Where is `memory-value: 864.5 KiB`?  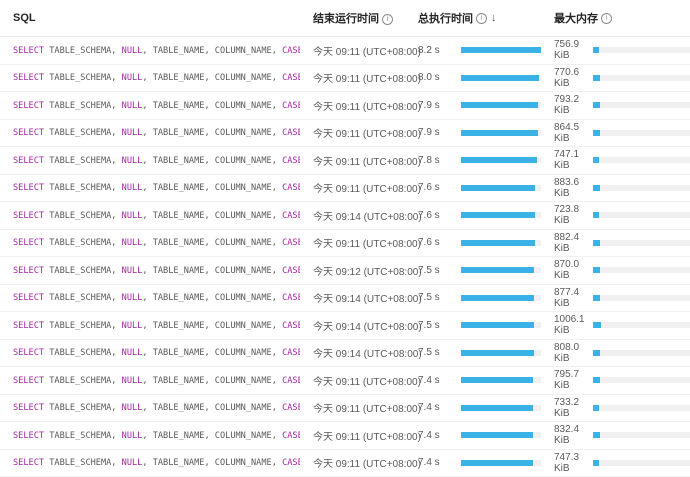 memory-value: 864.5 KiB is located at coordinates (572, 133).